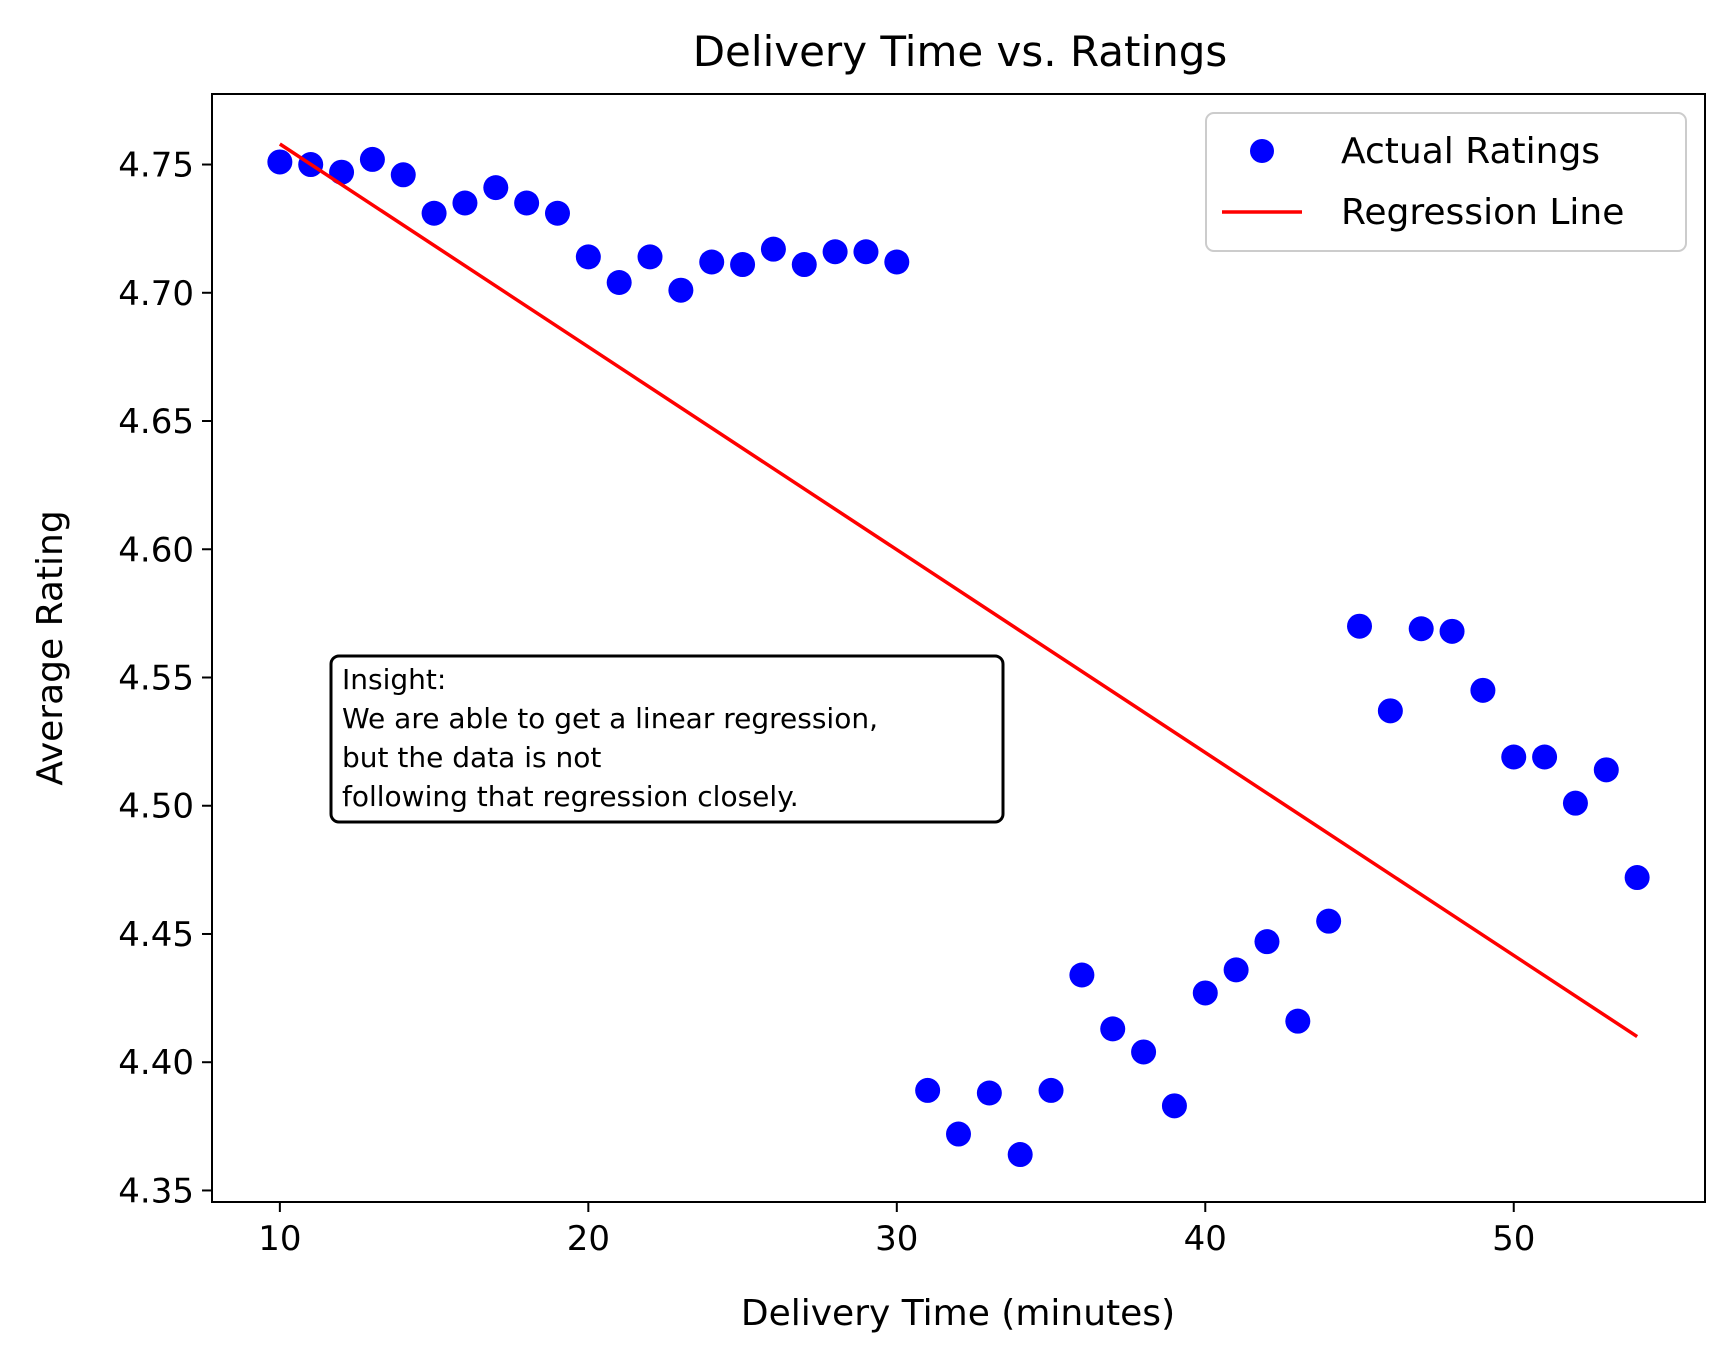  What do you see at coordinates (156, 1063) in the screenshot?
I see `y-tick-label: 4.40` at bounding box center [156, 1063].